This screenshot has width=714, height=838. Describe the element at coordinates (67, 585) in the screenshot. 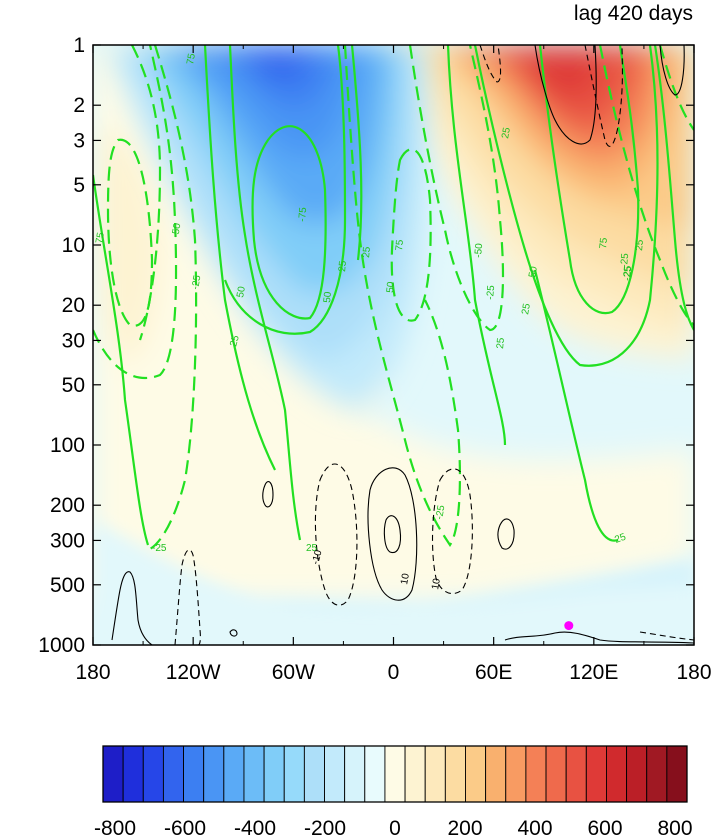

I see `y-tick-label: 500` at that location.